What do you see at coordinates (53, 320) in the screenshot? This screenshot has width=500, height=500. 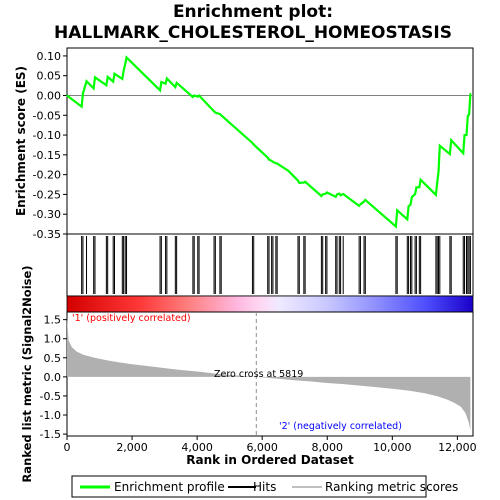 I see `metric-y-tick-label: 1.5` at bounding box center [53, 320].